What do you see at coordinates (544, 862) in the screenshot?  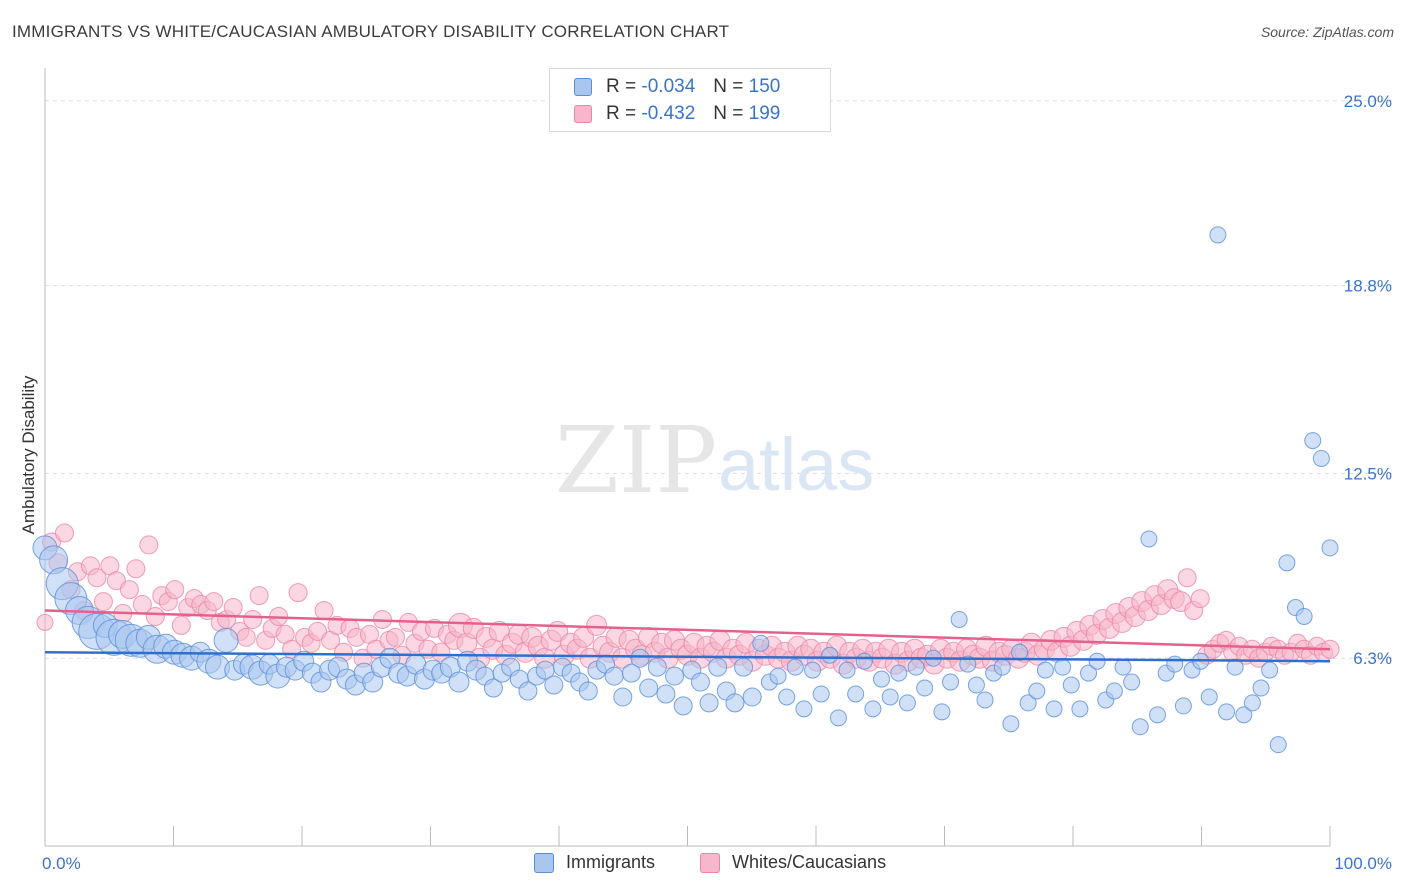 I see `immigrants-legend-swatch` at bounding box center [544, 862].